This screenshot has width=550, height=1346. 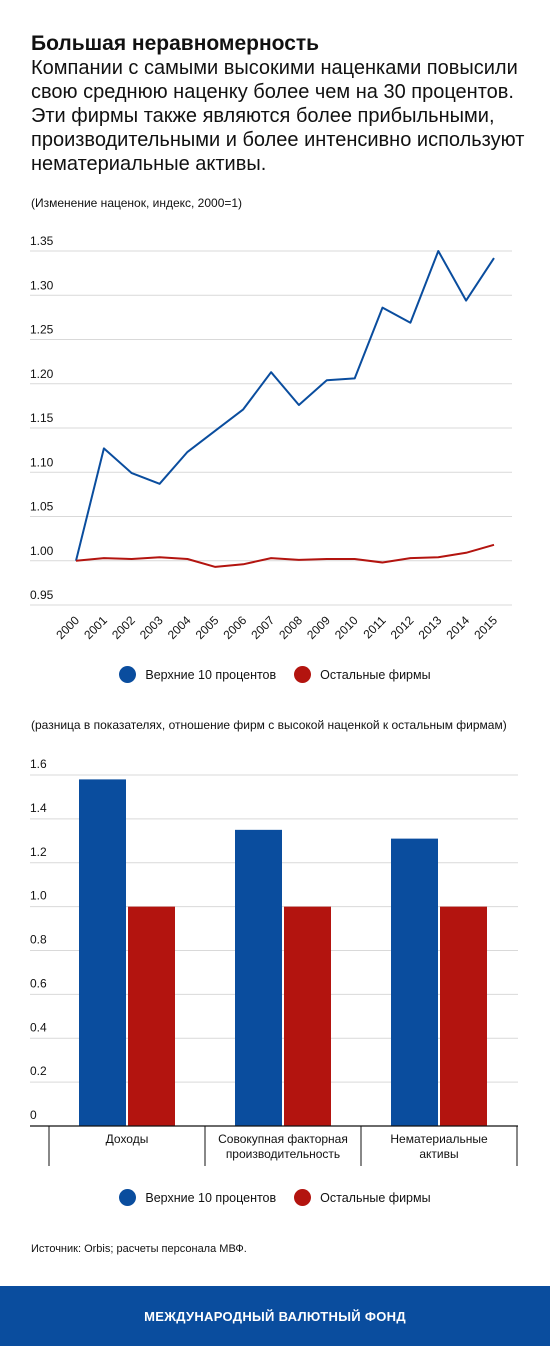 I want to click on x-tick-label: 2008, so click(x=290, y=627).